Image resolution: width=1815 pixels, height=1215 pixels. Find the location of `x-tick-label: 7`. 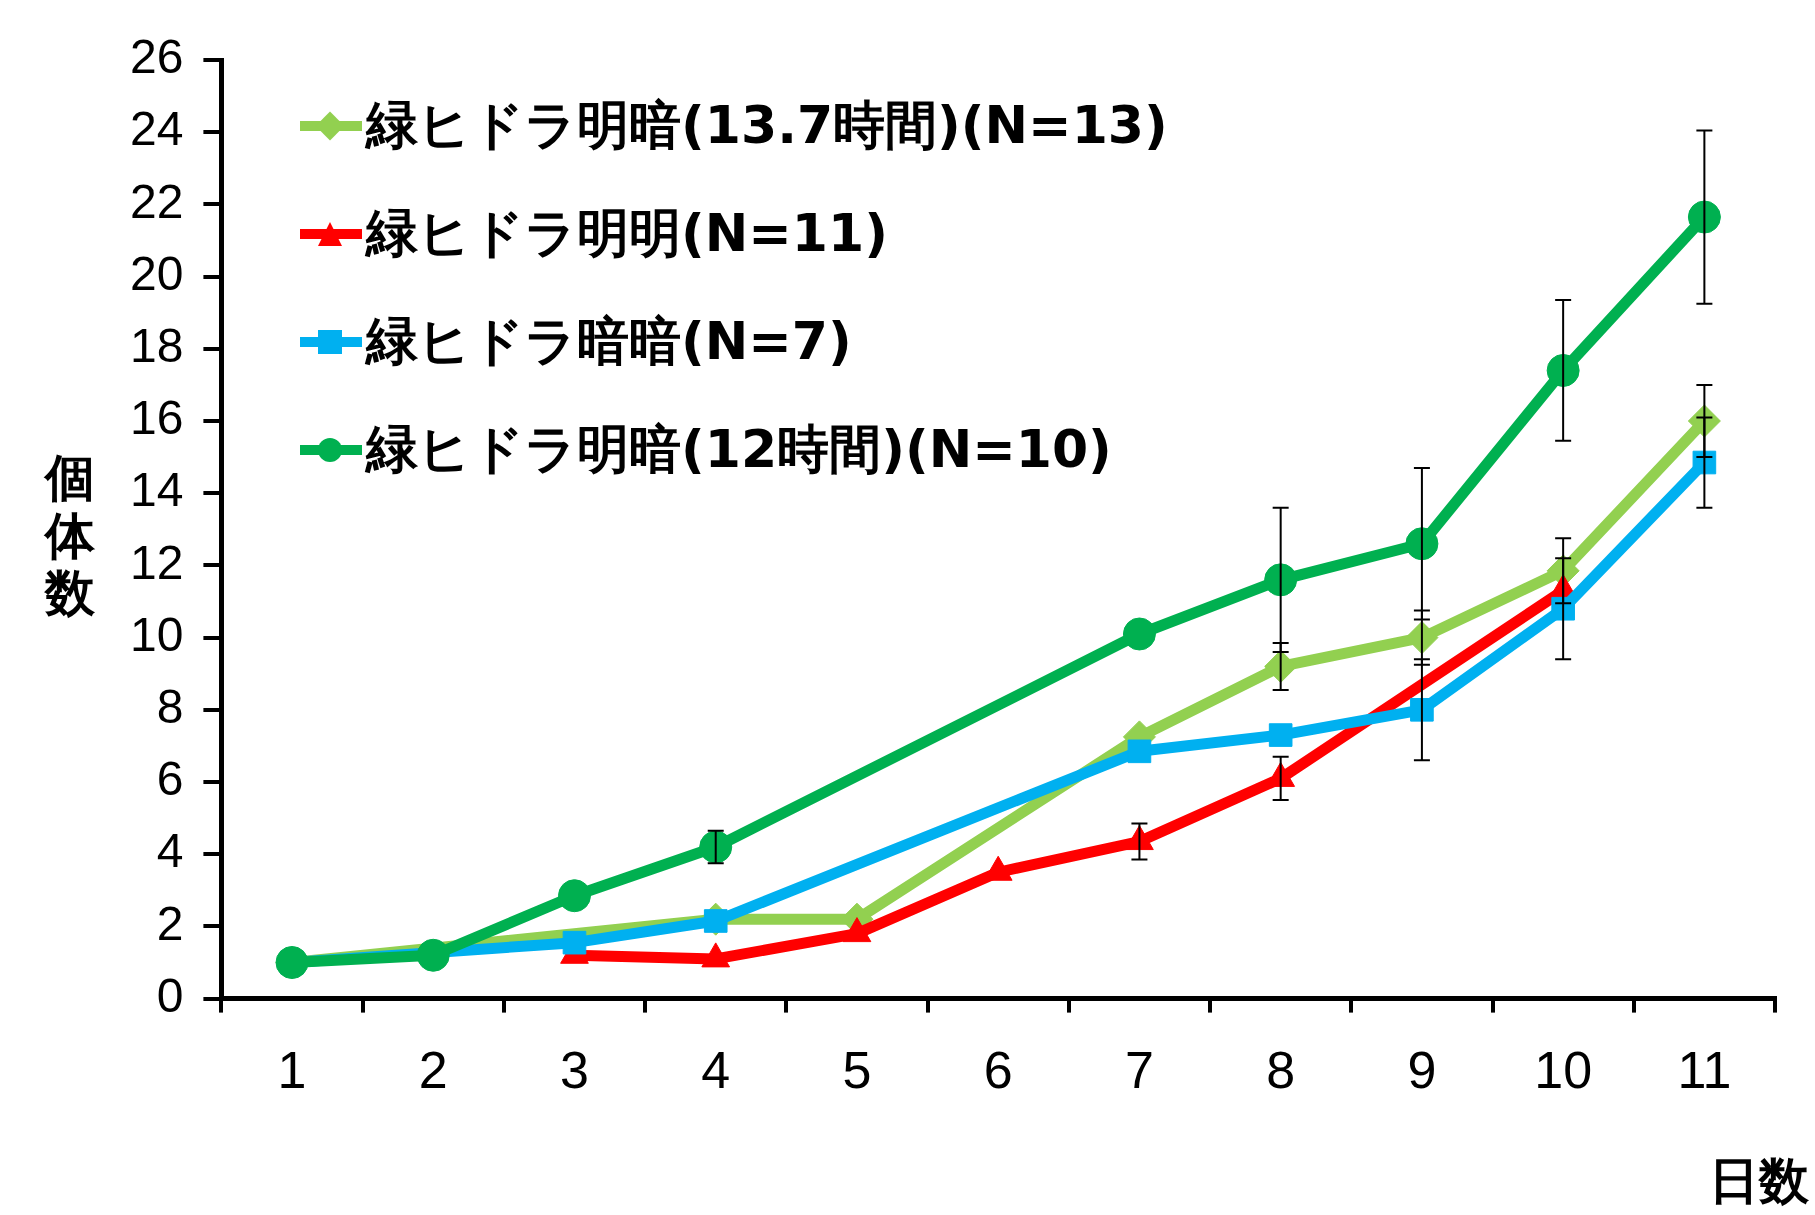

x-tick-label: 7 is located at coordinates (1139, 1070).